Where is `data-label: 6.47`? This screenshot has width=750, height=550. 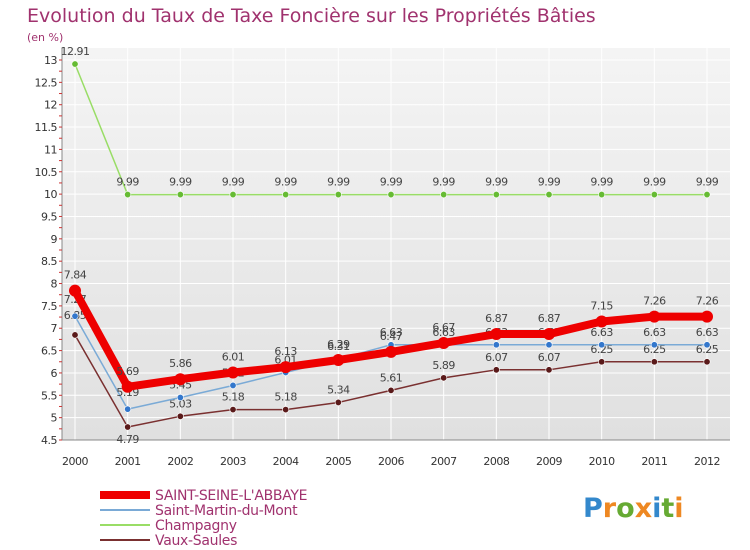
data-label: 6.47 is located at coordinates (391, 336).